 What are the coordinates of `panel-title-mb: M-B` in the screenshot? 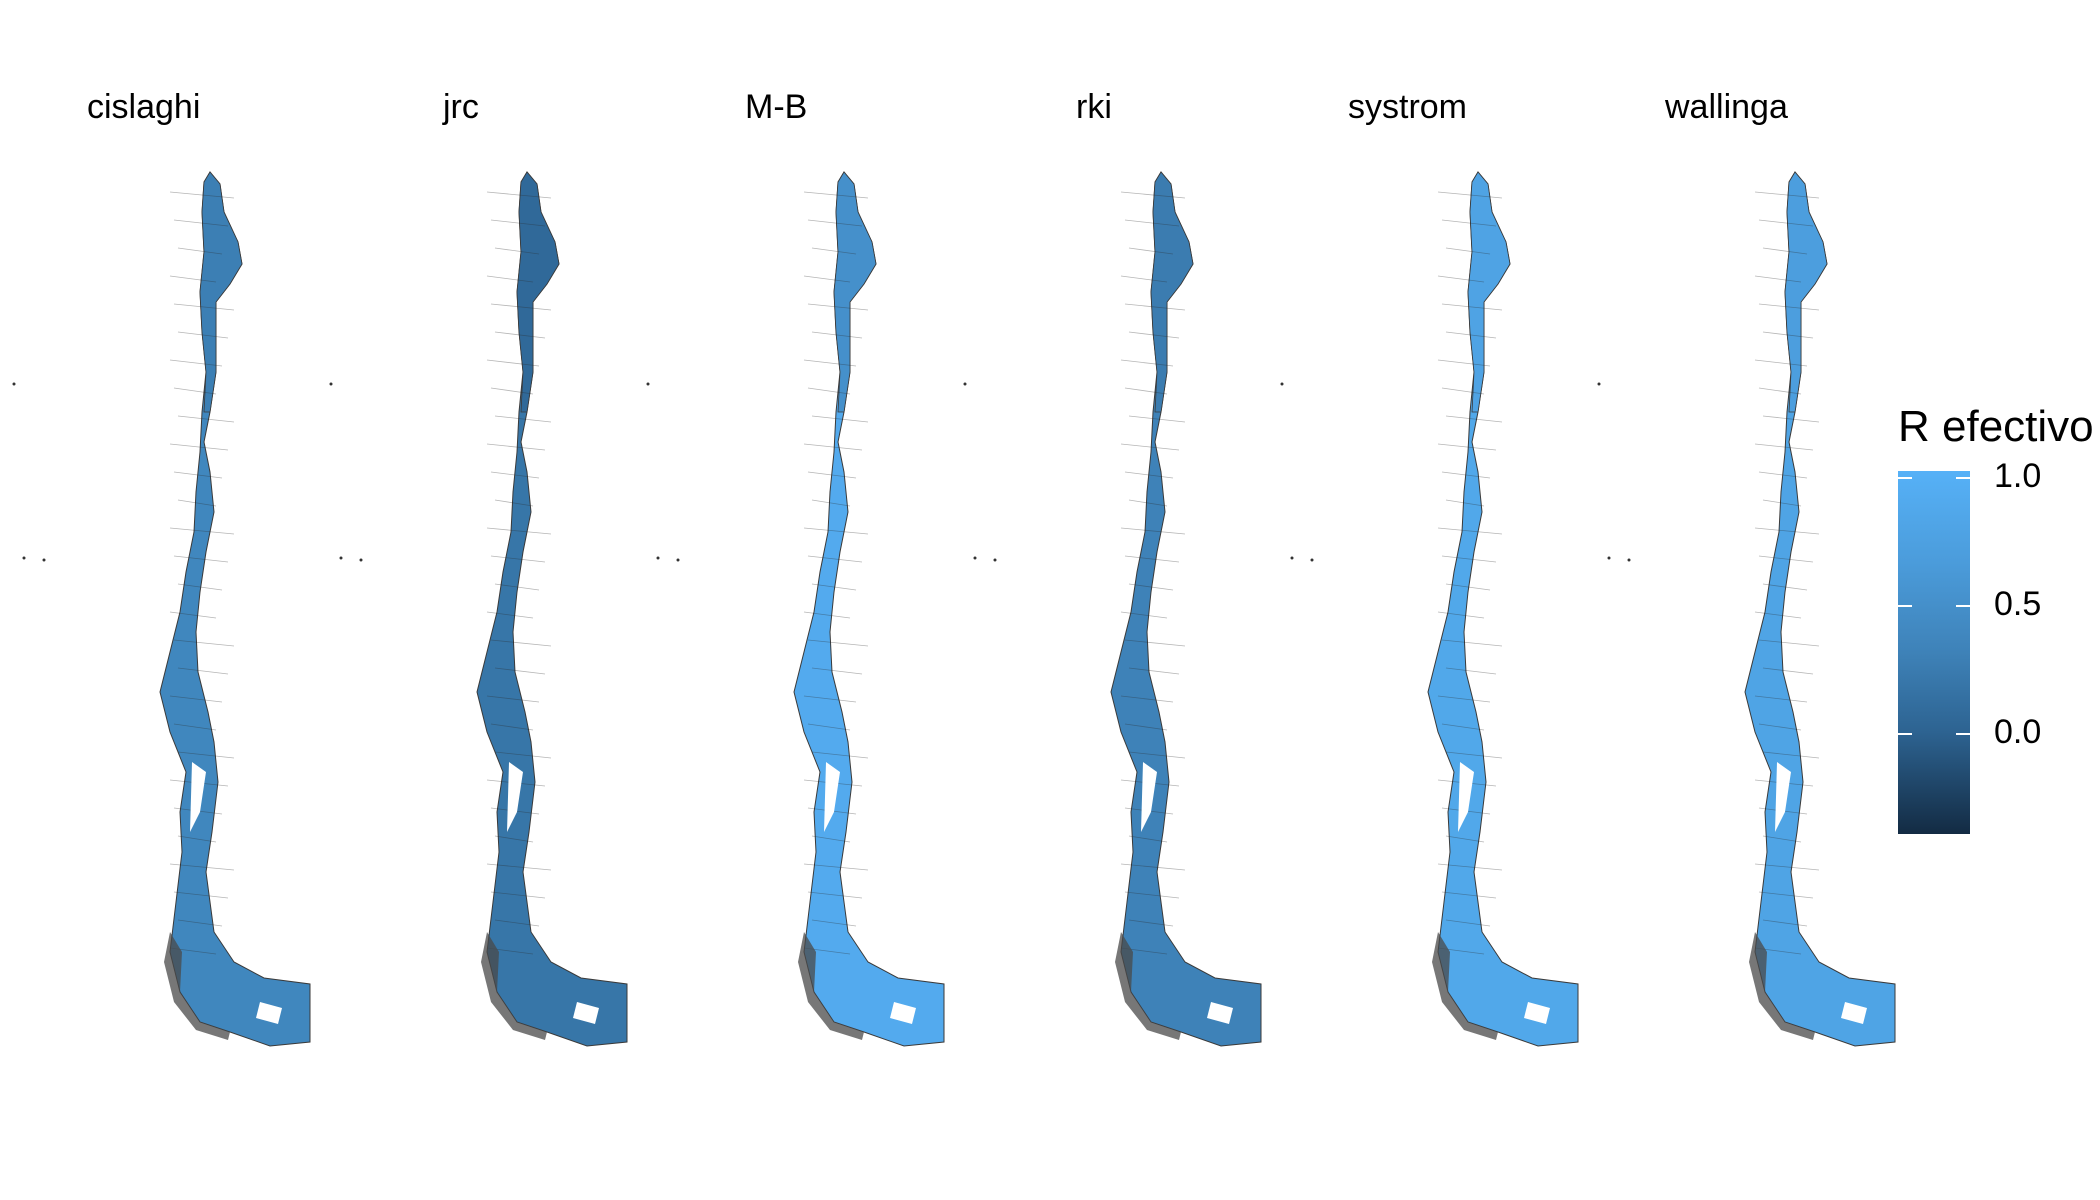 It's located at (776, 107).